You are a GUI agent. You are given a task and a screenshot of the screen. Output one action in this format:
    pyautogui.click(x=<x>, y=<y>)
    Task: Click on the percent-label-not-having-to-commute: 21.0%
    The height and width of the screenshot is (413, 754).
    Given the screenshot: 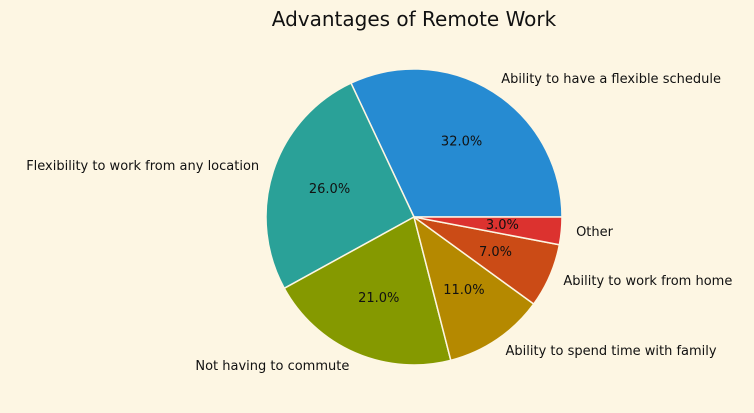 What is the action you would take?
    pyautogui.click(x=378, y=298)
    